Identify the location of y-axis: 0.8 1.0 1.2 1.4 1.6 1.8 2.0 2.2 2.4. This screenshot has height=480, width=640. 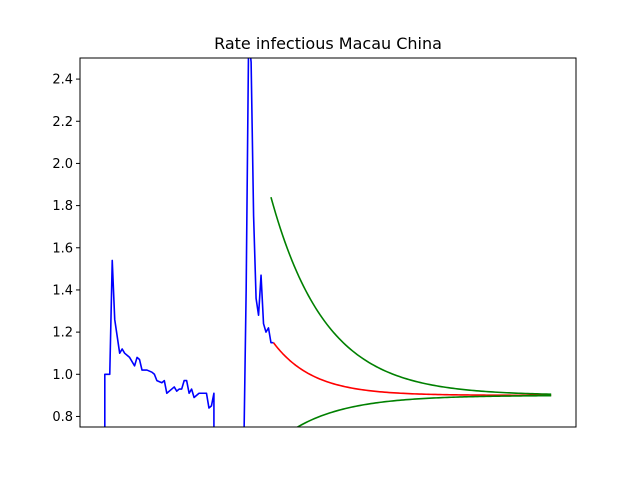
(66, 249).